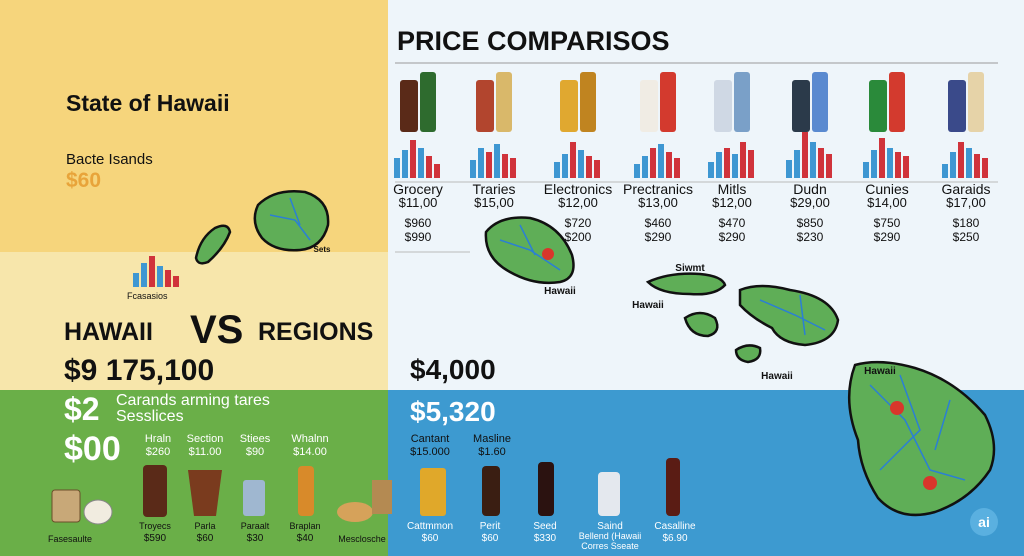 Image resolution: width=1024 pixels, height=556 pixels. What do you see at coordinates (205, 526) in the screenshot?
I see `item-name: Parla` at bounding box center [205, 526].